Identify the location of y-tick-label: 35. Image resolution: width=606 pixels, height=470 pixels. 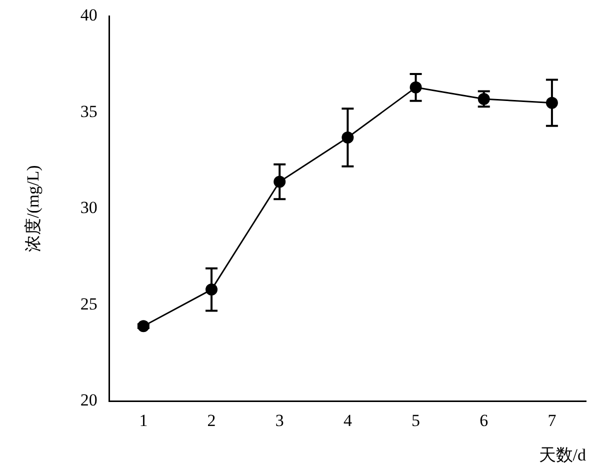
(89, 111).